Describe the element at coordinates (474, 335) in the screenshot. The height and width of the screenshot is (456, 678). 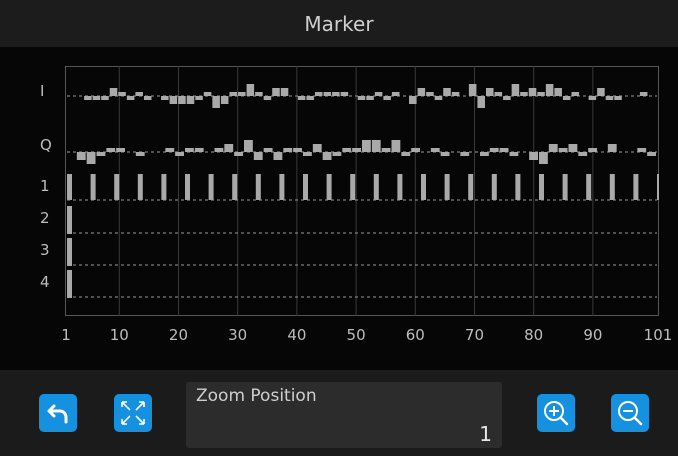
I see `x-tick-label: 70` at that location.